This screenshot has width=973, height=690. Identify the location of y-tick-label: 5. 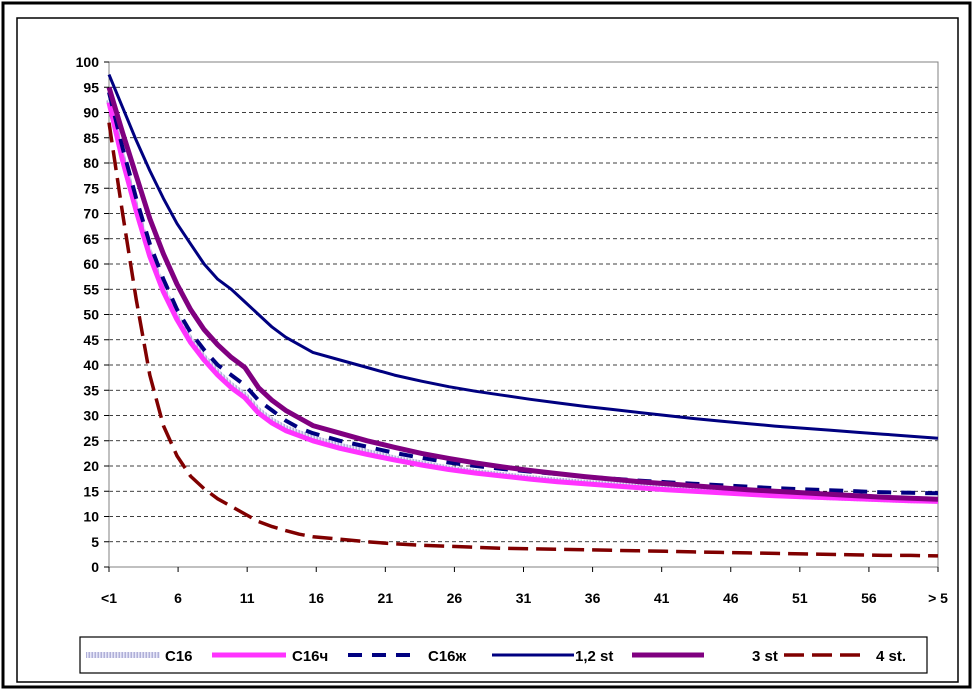
(95, 542).